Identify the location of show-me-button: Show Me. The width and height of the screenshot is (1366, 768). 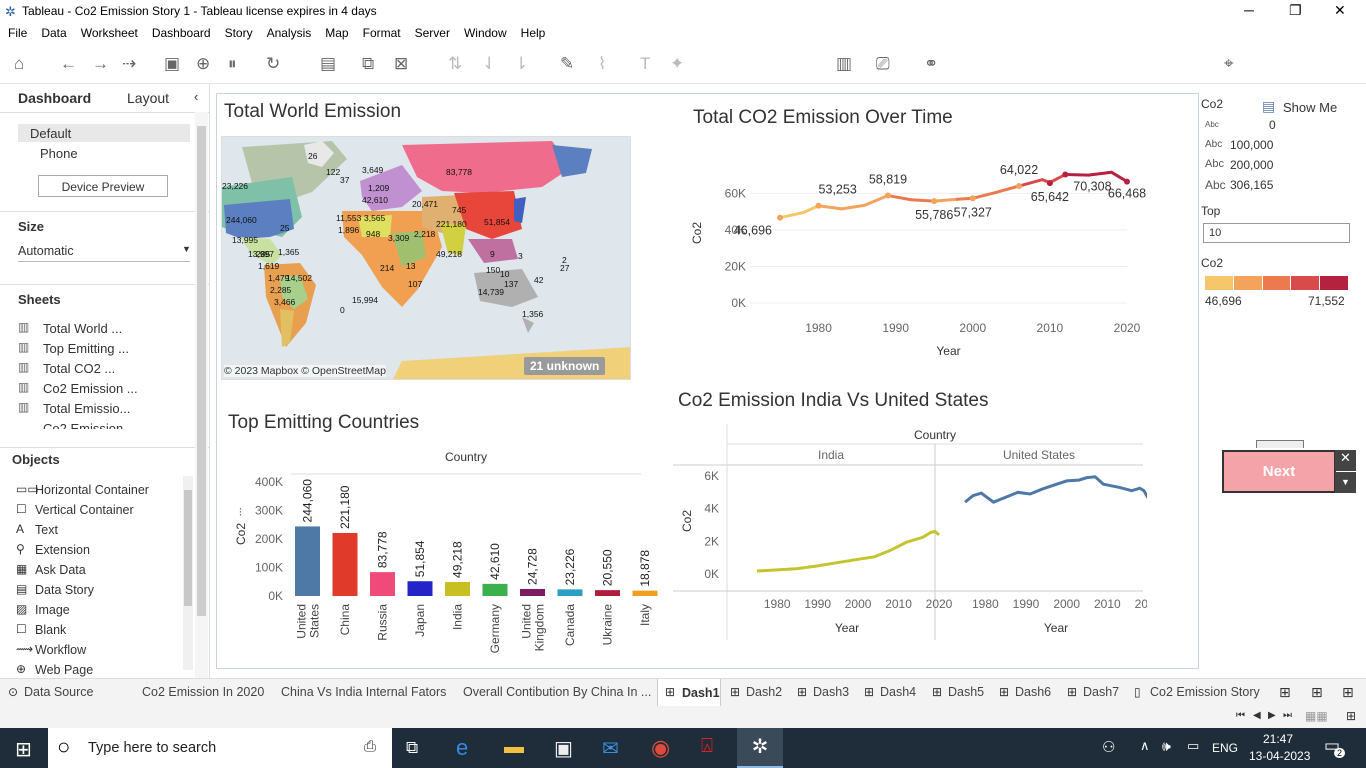
(1310, 107).